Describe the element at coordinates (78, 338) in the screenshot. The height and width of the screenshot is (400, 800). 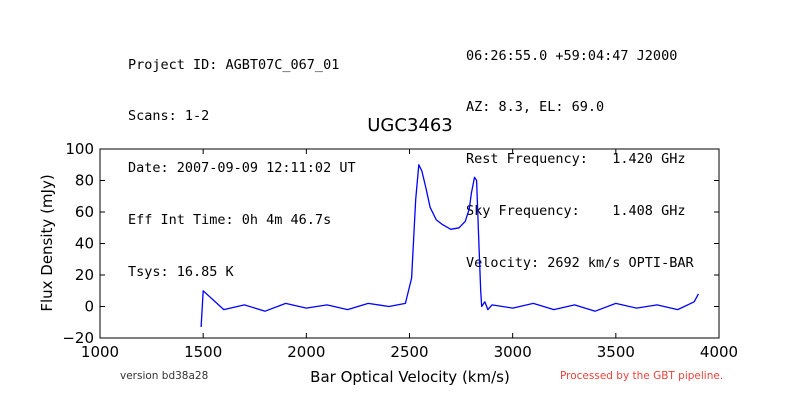
I see `y-tick-label: −20` at that location.